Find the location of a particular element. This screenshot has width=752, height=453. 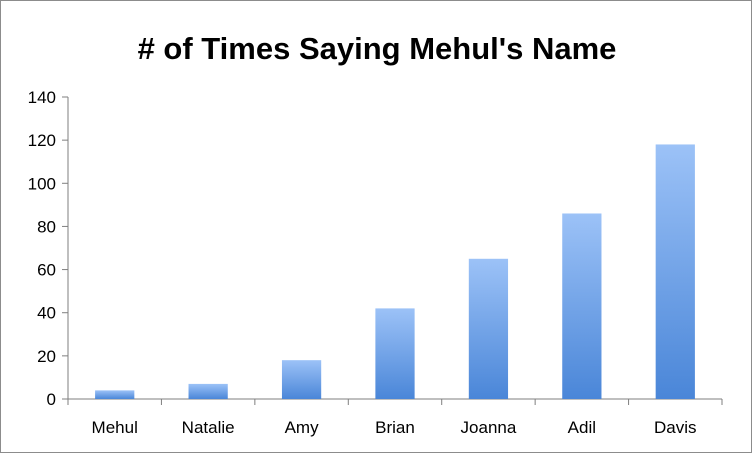

x-tick-label: Brian is located at coordinates (395, 427).